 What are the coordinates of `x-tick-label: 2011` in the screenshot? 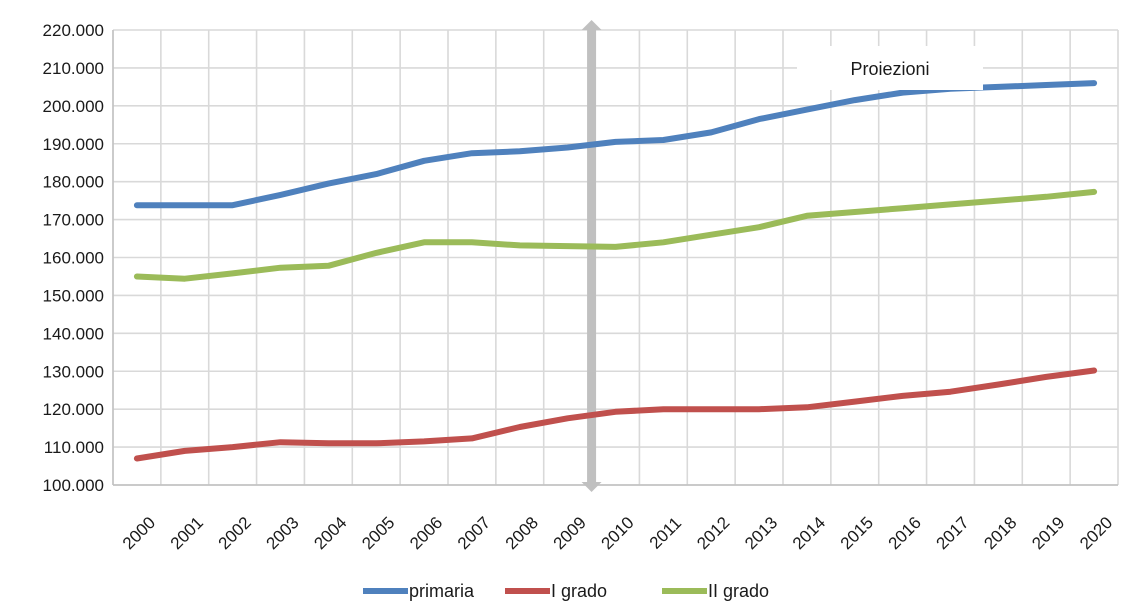 It's located at (665, 532).